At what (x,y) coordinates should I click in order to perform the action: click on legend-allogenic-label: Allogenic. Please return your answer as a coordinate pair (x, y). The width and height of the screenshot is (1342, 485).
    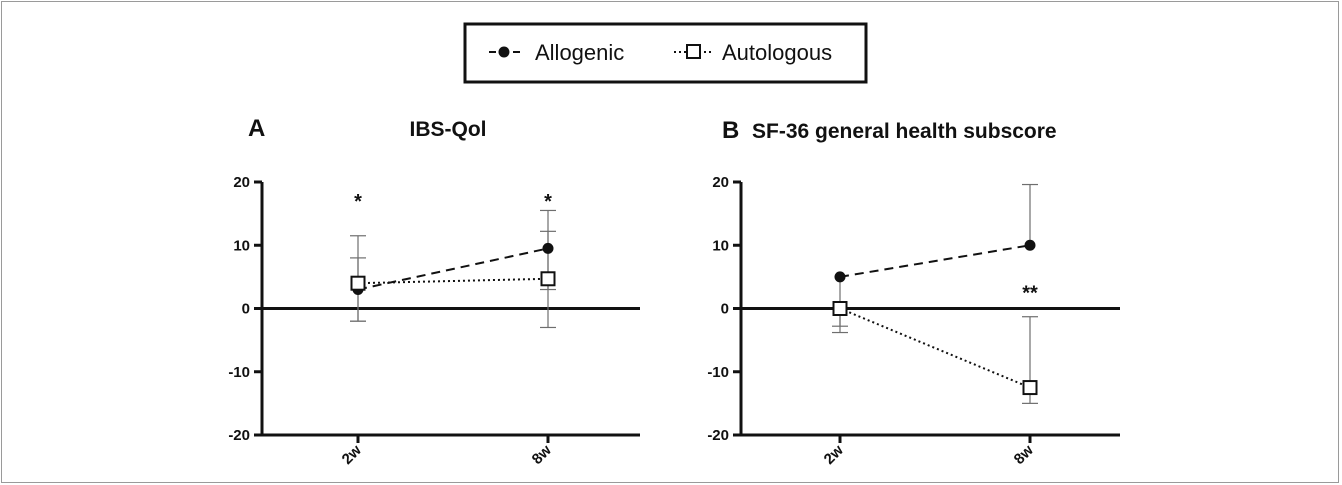
    Looking at the image, I should click on (579, 52).